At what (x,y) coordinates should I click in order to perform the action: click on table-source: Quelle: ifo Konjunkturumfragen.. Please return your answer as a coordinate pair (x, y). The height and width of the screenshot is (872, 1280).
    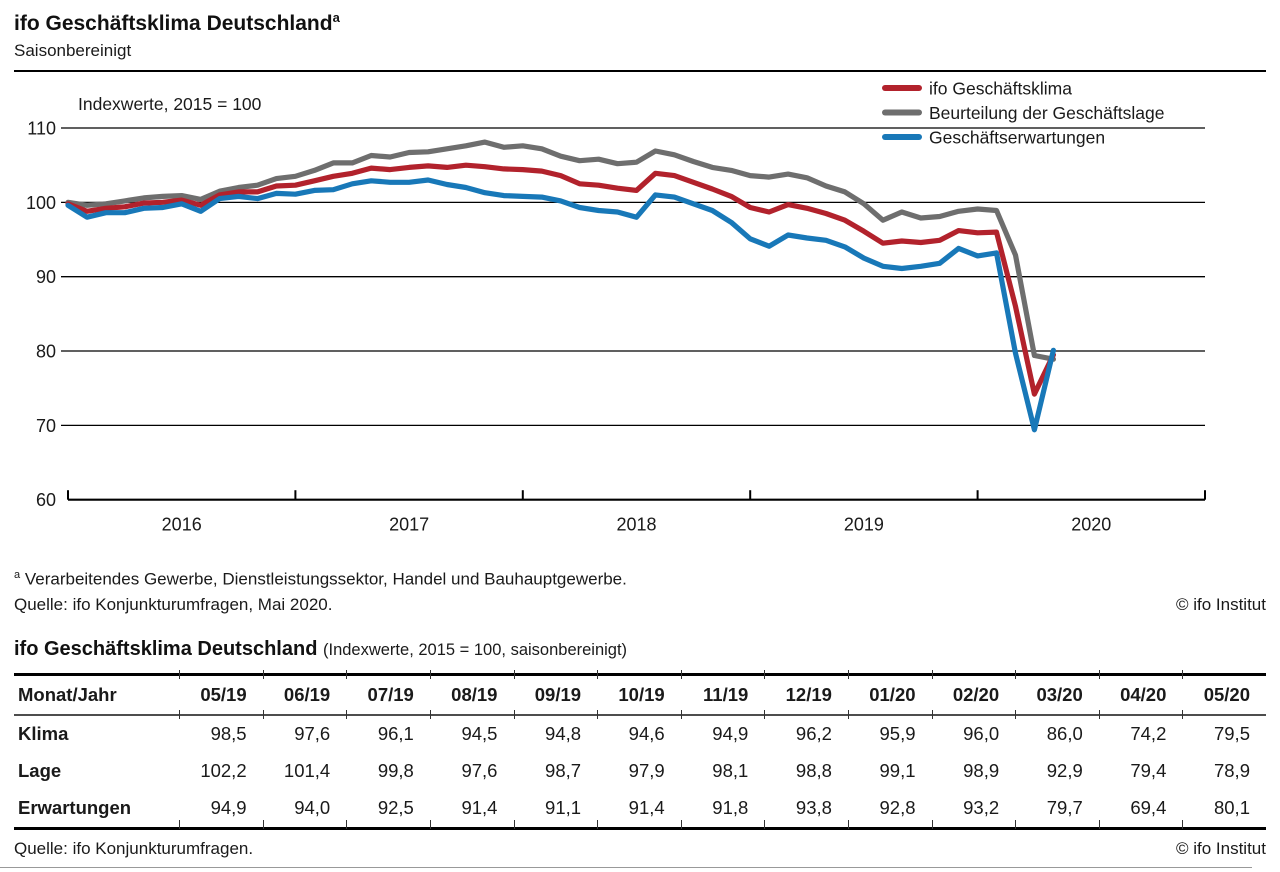
    Looking at the image, I should click on (134, 848).